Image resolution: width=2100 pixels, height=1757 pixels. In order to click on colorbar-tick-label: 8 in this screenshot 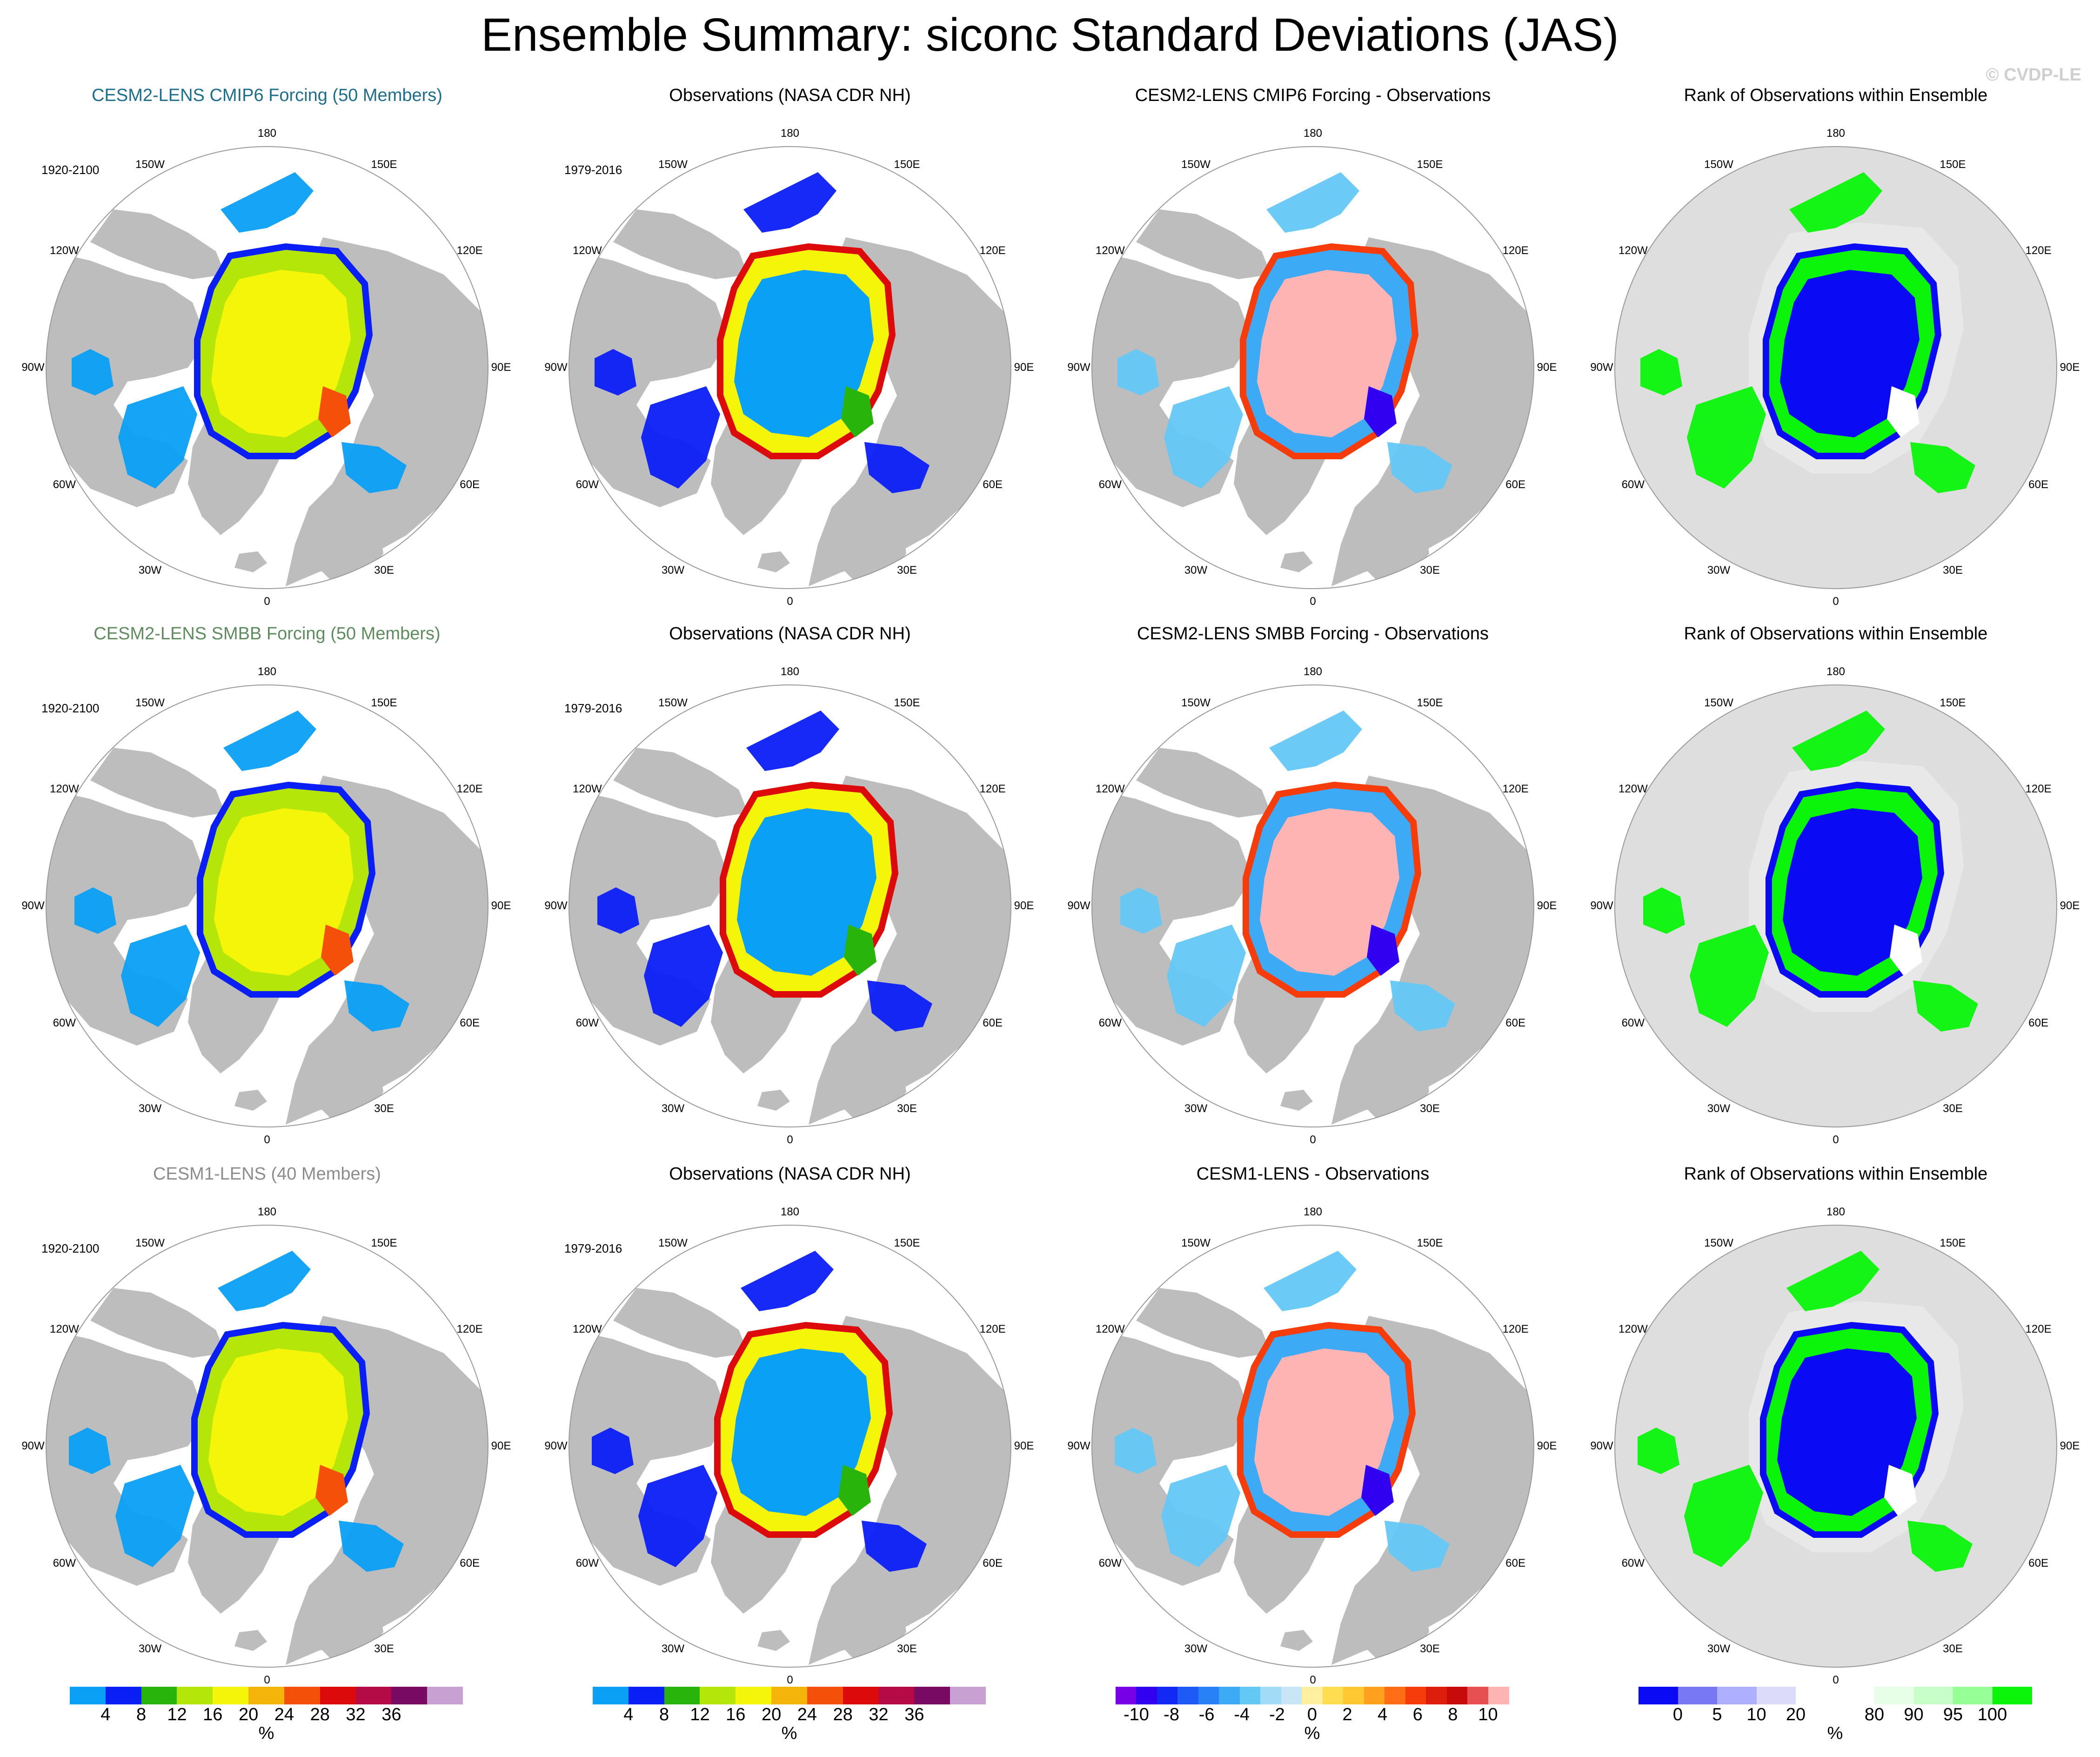, I will do `click(1453, 1715)`.